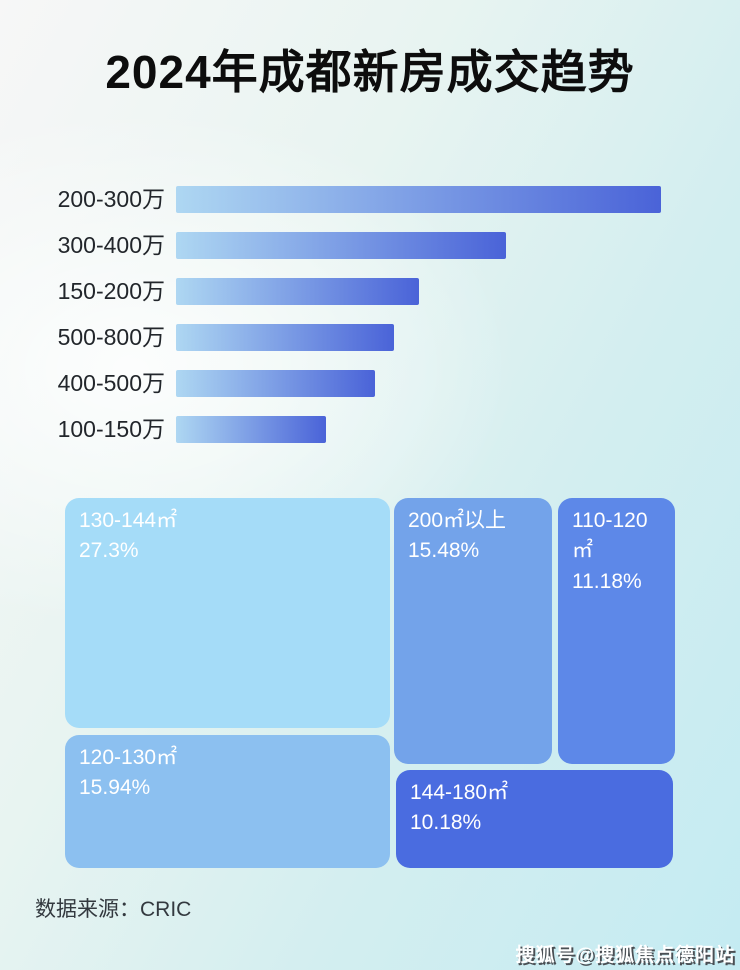 The height and width of the screenshot is (970, 740). Describe the element at coordinates (109, 551) in the screenshot. I see `treemap-cell-value: 27.3%` at that location.